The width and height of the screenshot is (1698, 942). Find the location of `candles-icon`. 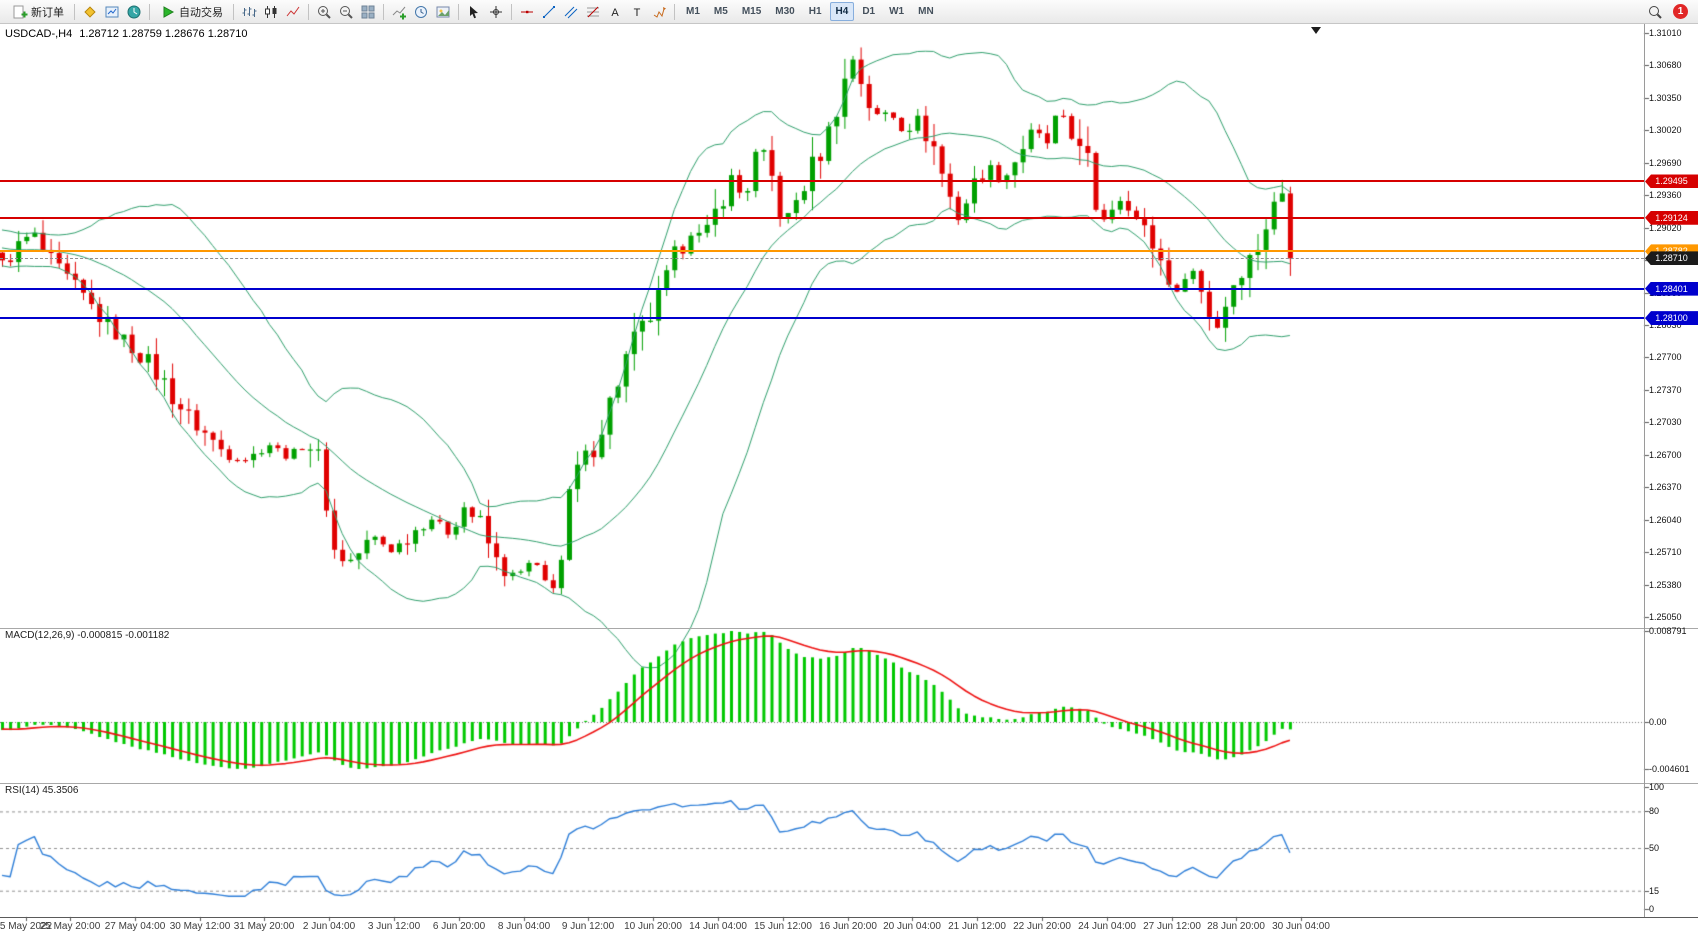

candles-icon is located at coordinates (271, 12).